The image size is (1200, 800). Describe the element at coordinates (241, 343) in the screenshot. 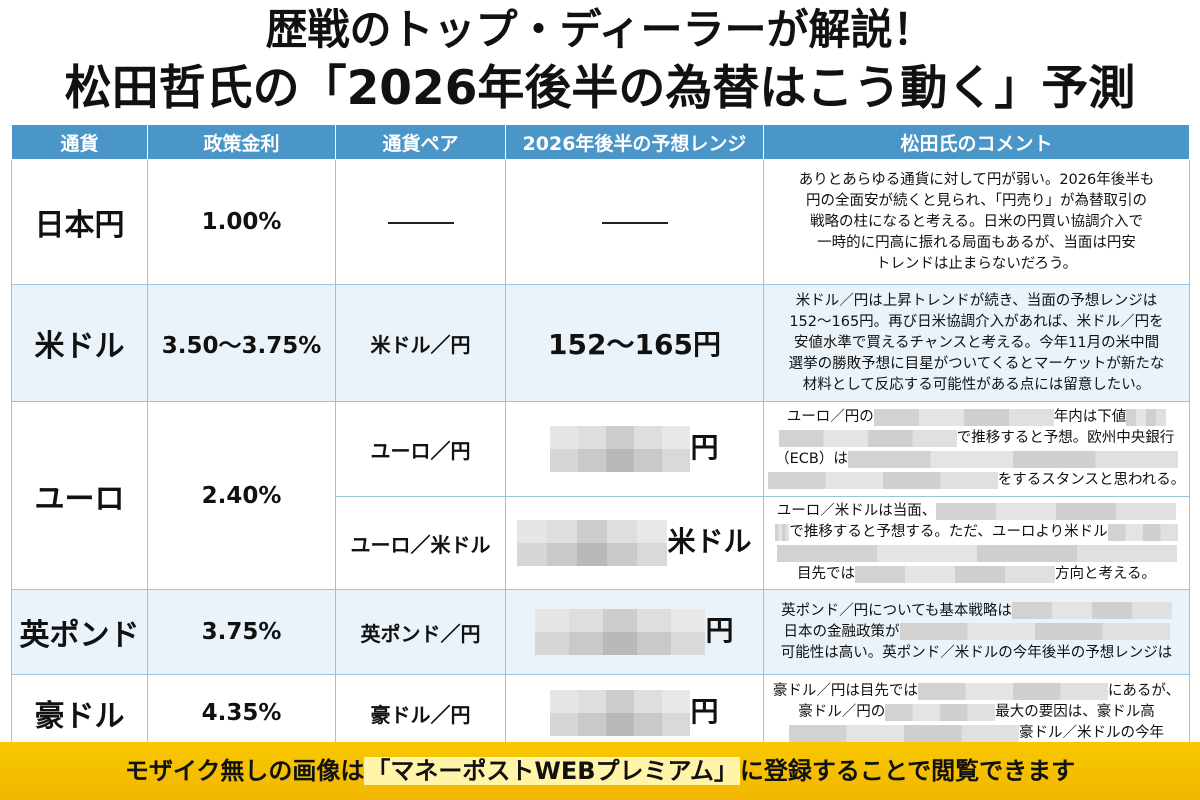

I see `policy-rate: 3.50～3.75%` at that location.